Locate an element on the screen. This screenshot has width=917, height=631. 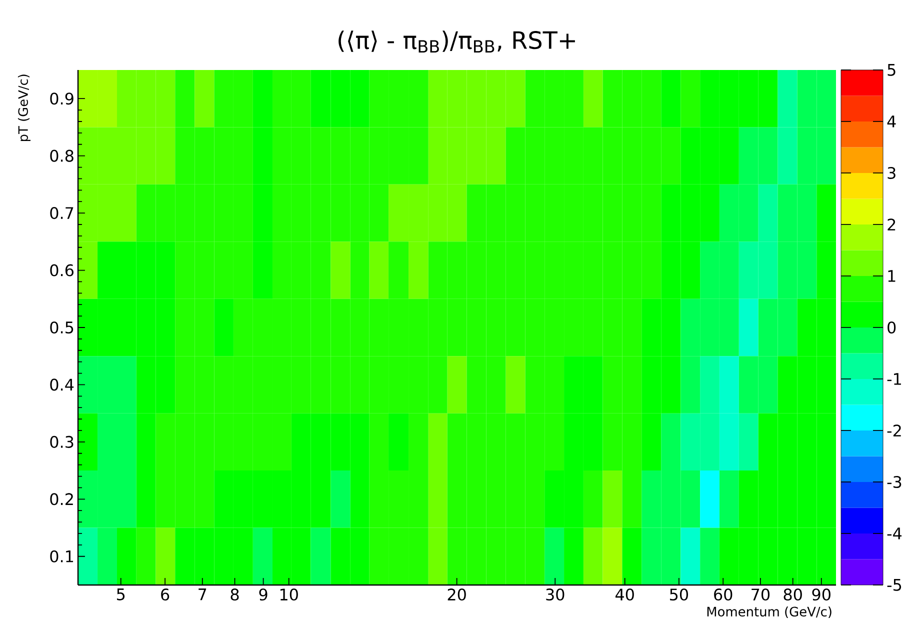
color-bar-label: -1 is located at coordinates (894, 379).